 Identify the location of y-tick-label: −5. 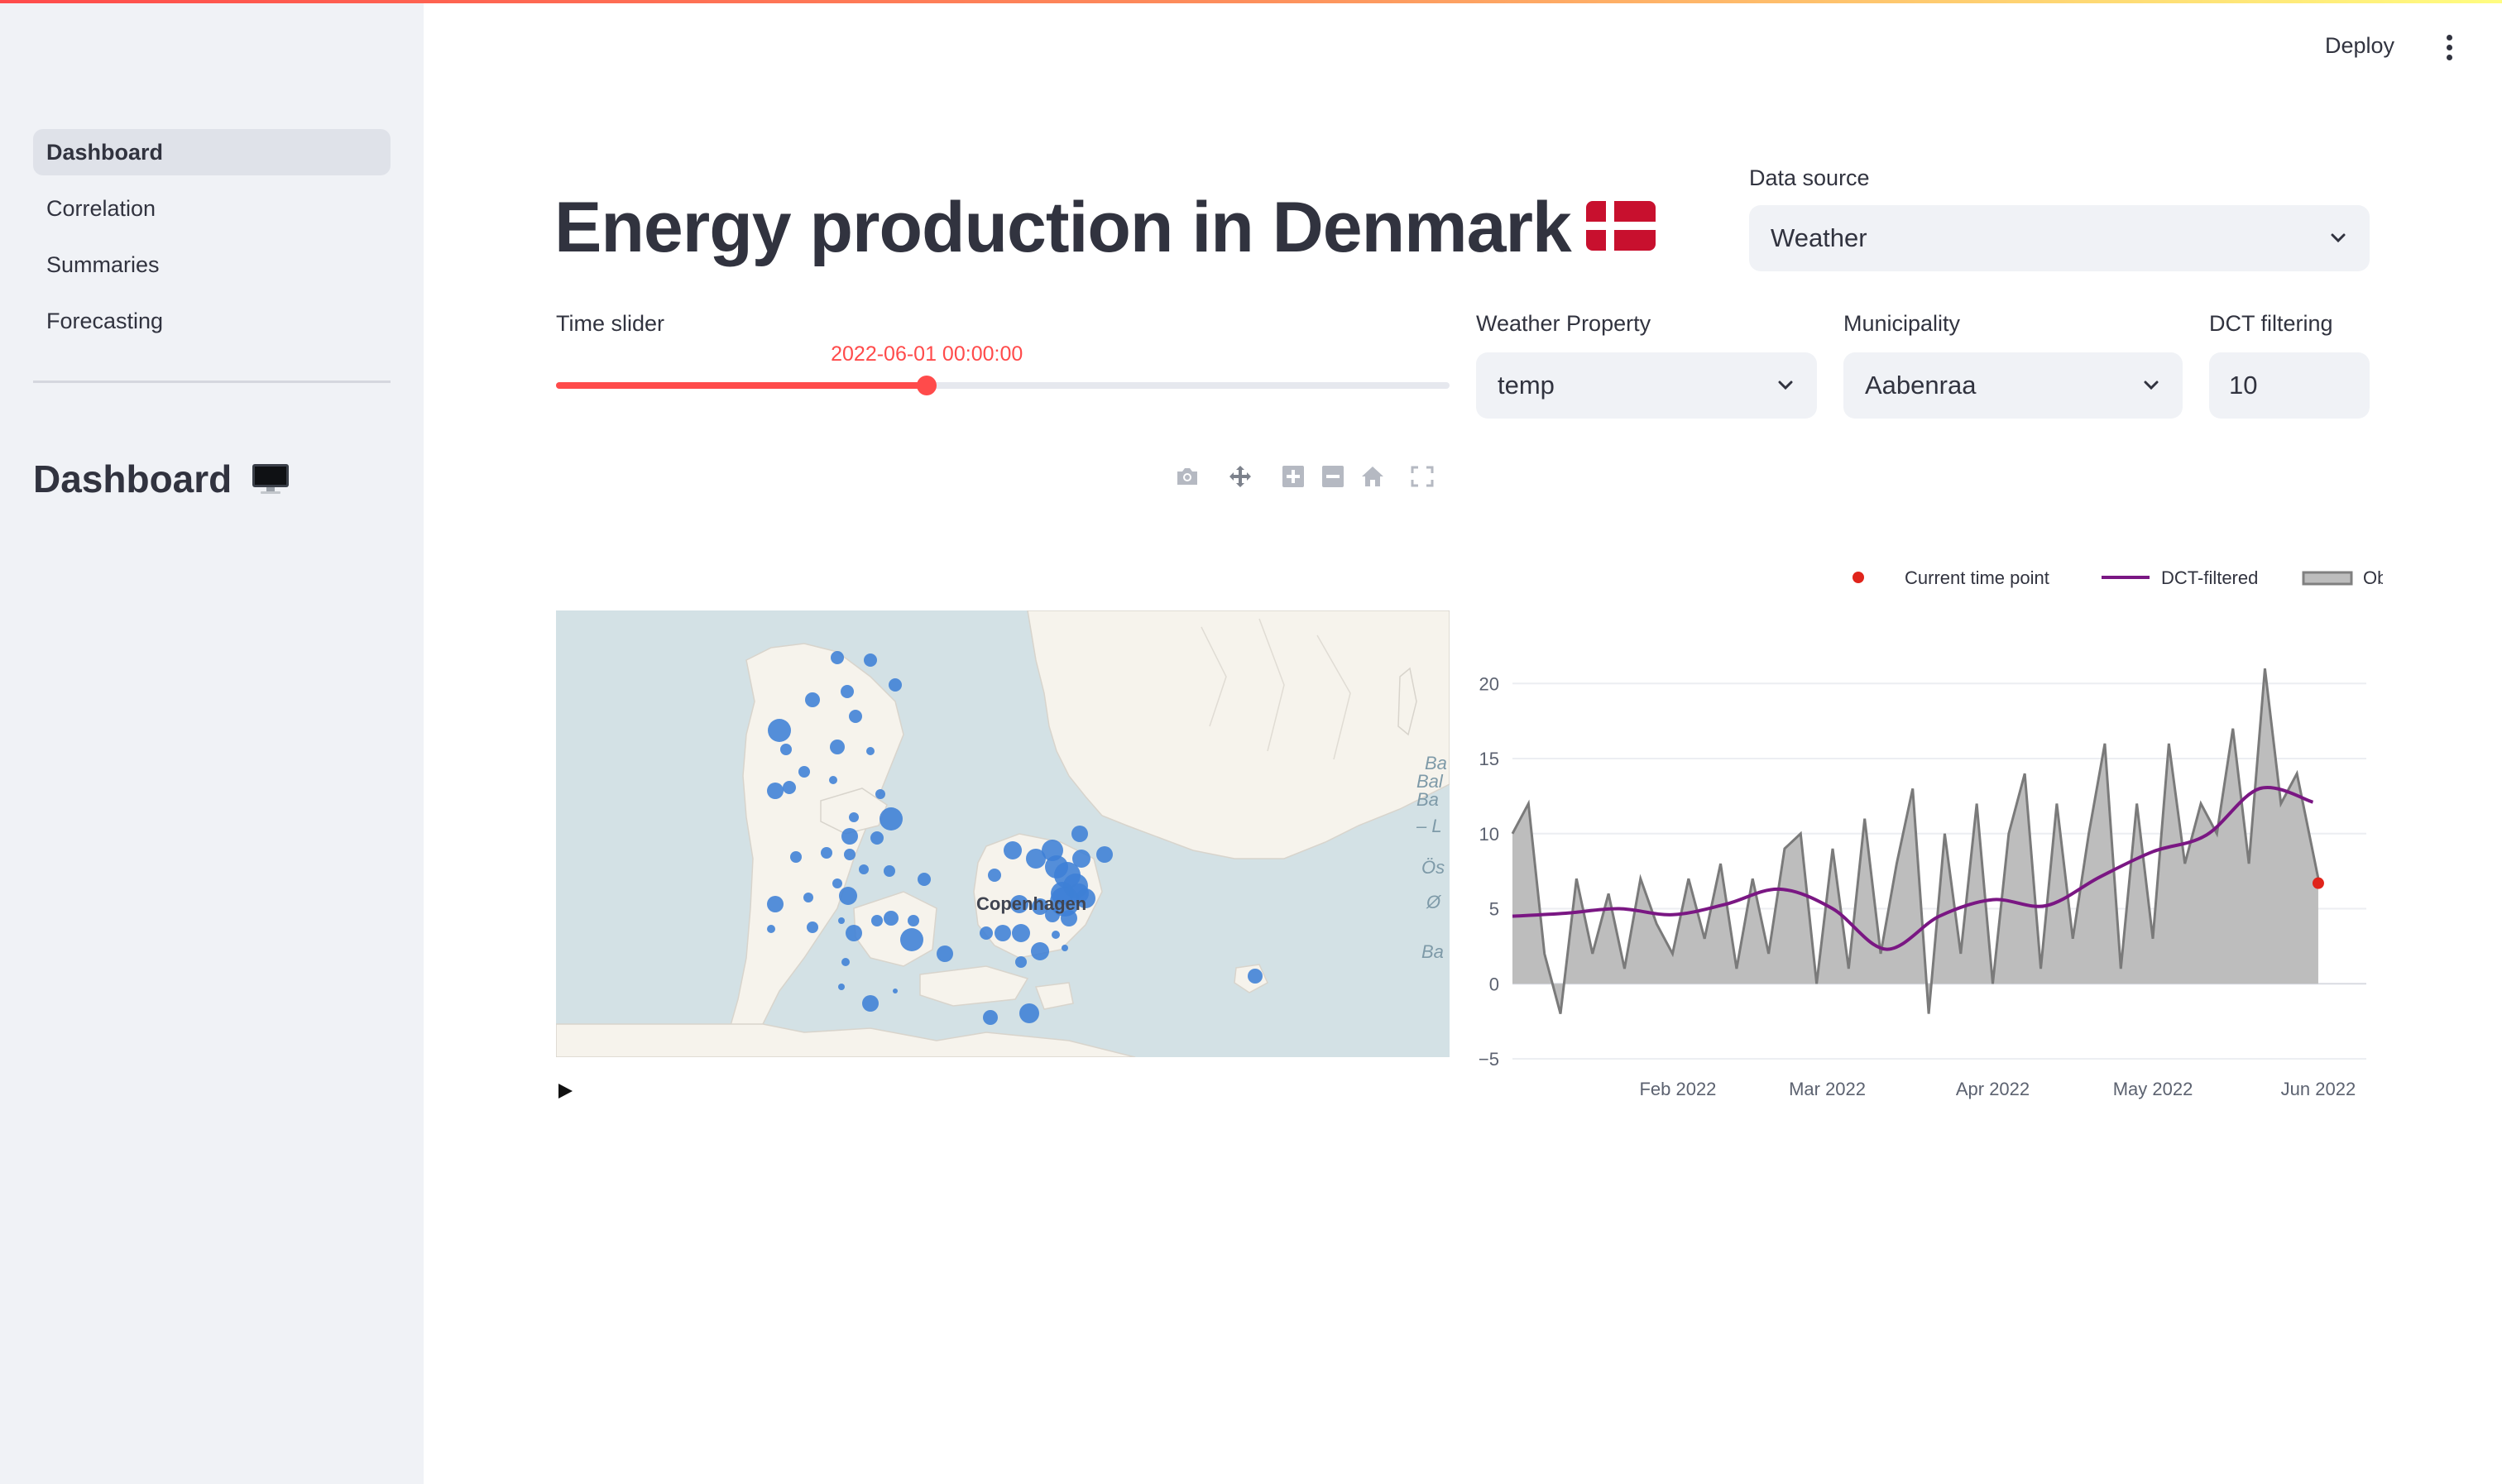
(1489, 1059).